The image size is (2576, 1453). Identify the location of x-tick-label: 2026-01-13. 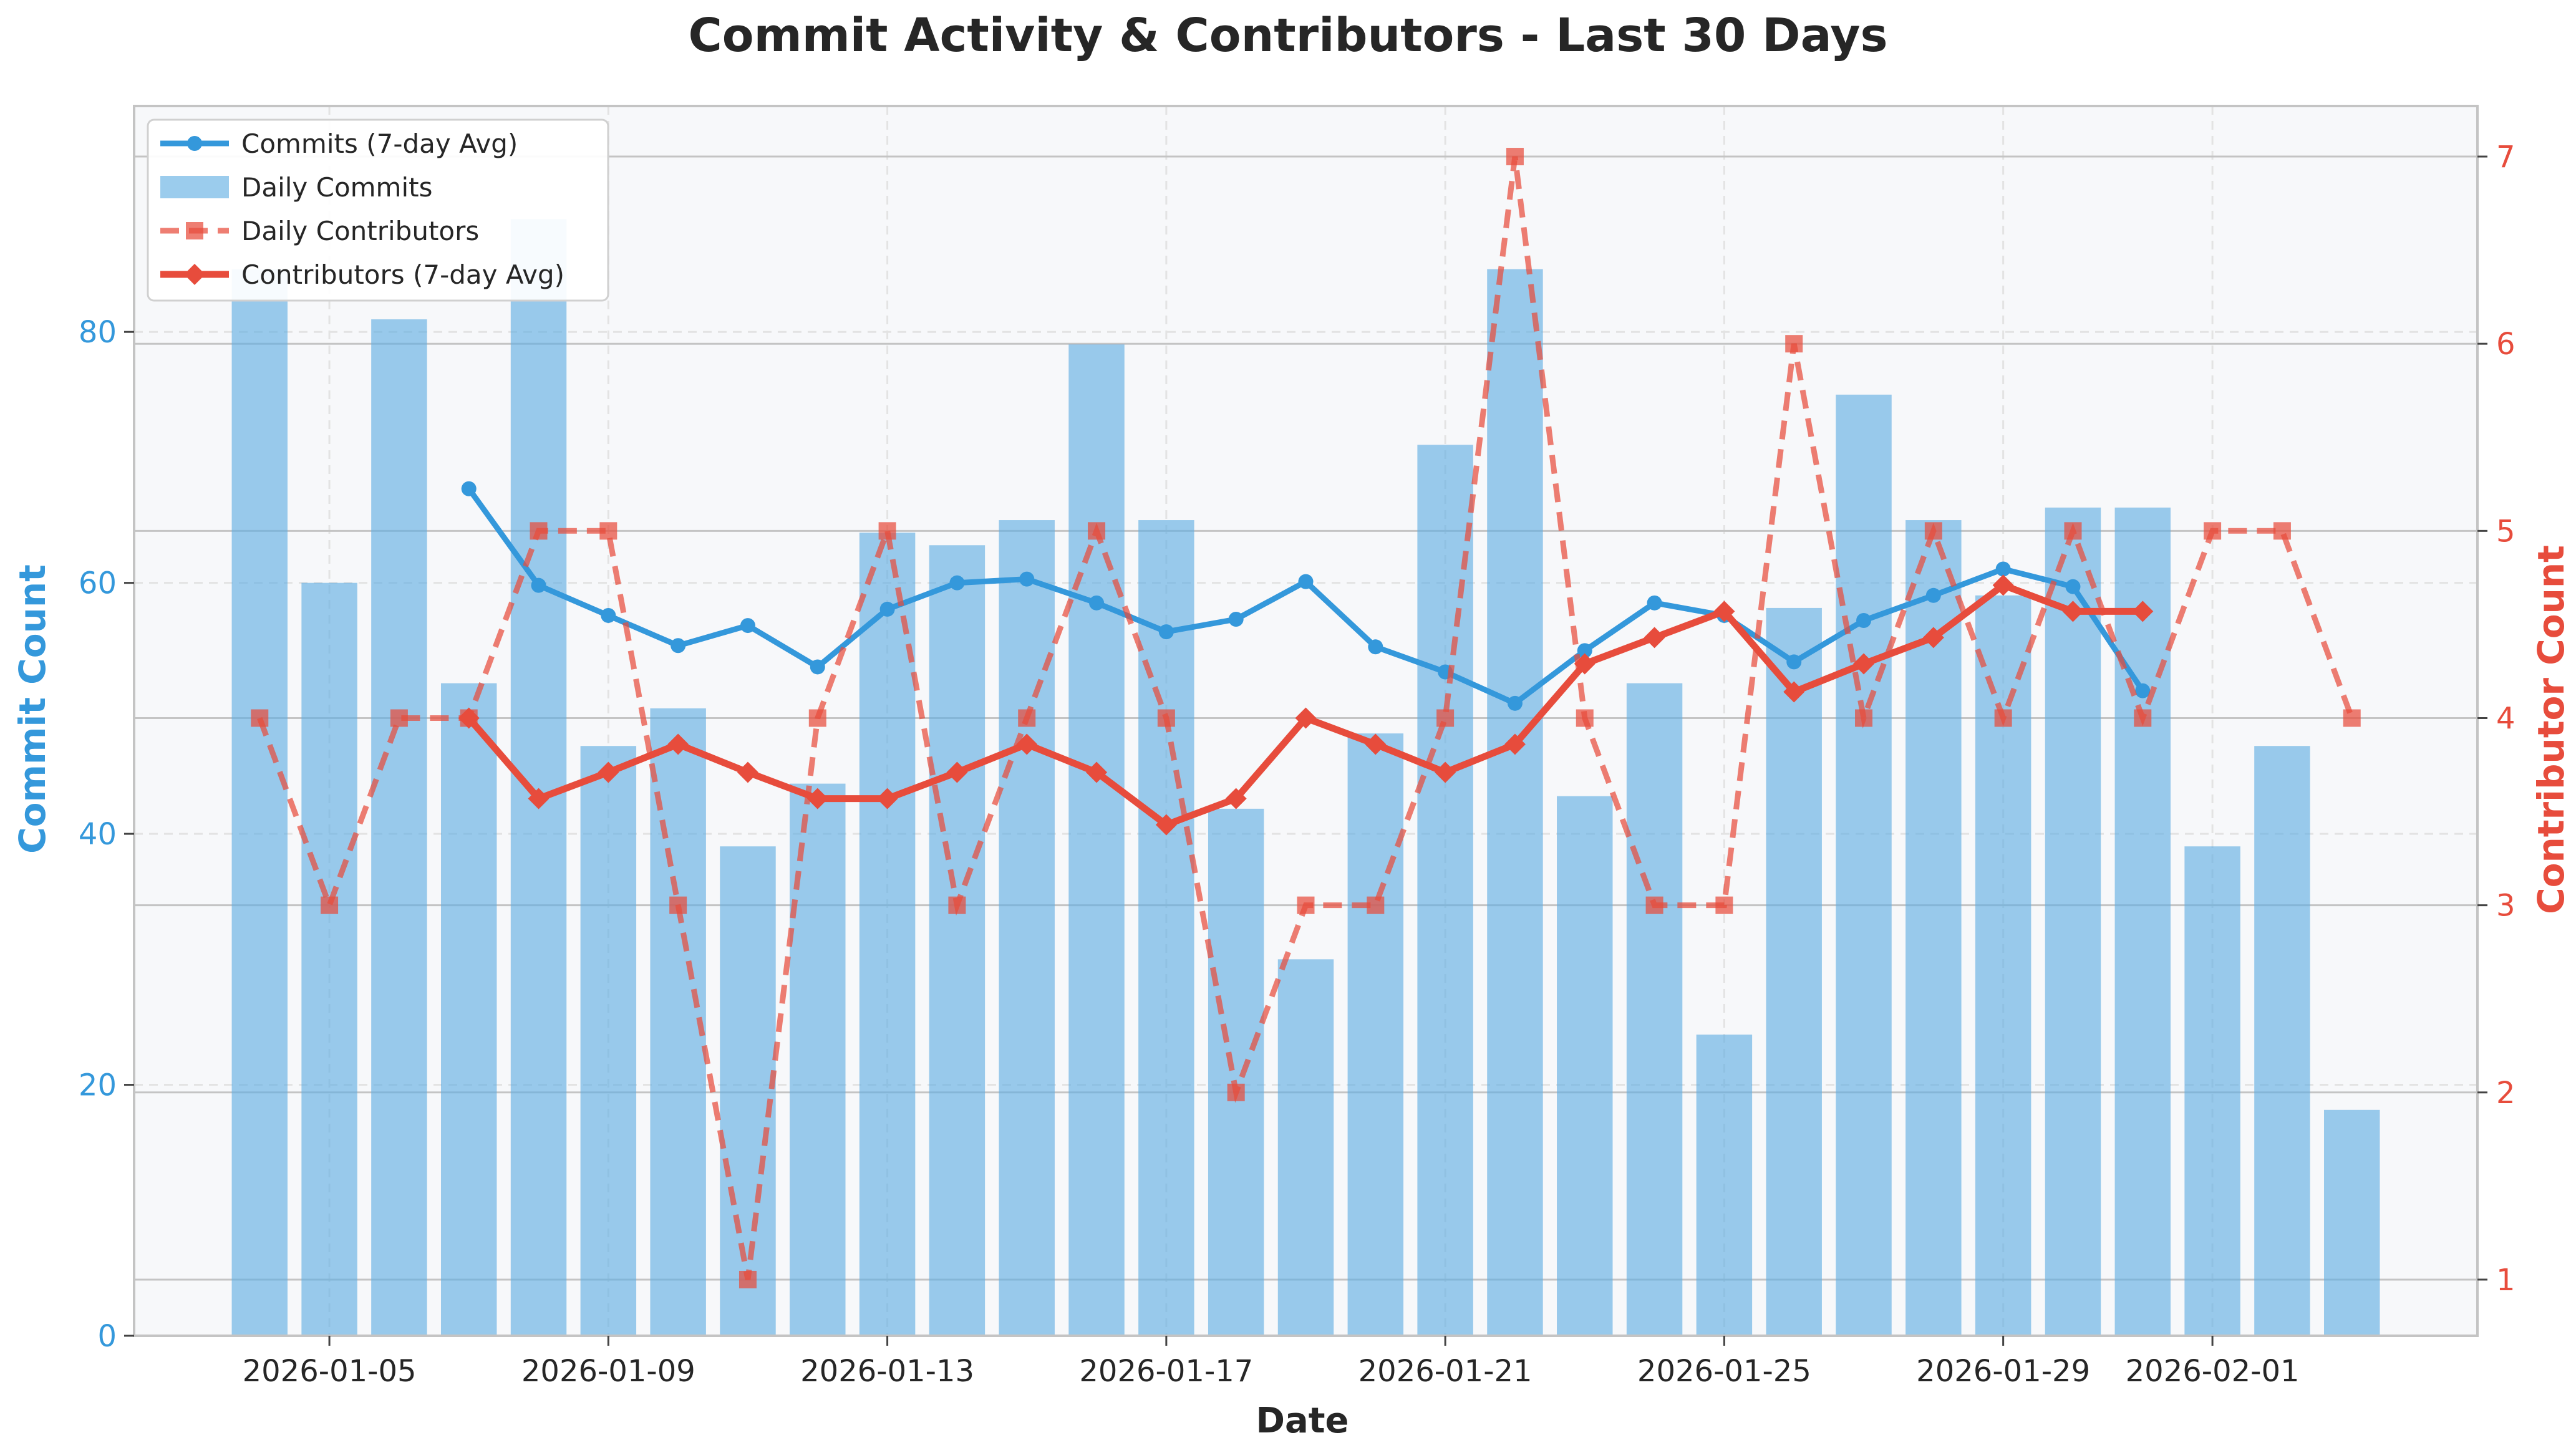
(887, 1371).